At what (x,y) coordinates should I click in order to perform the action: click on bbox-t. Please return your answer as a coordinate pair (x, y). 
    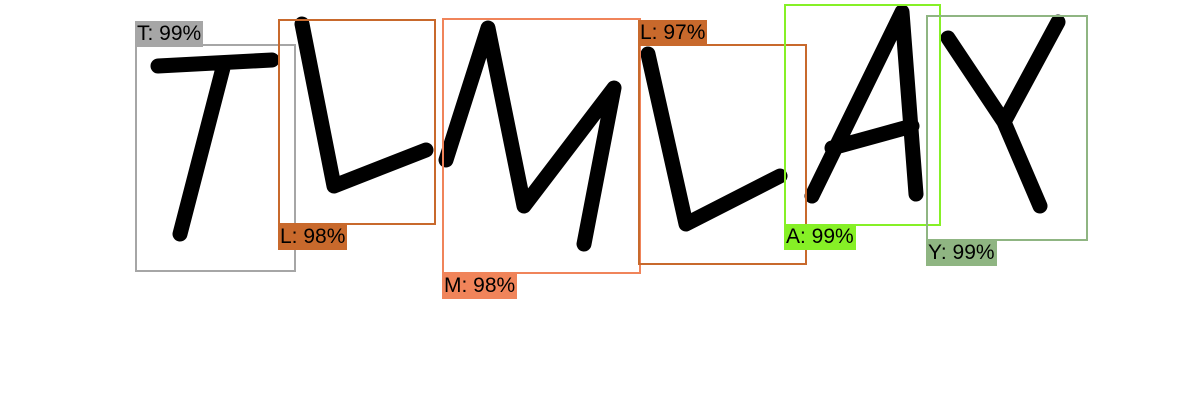
    Looking at the image, I should click on (215, 158).